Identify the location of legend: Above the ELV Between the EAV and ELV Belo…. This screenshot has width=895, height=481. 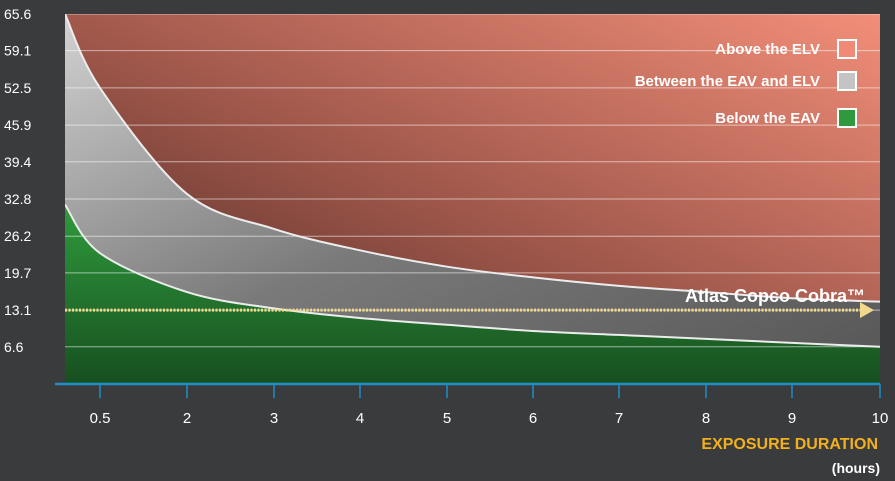
(746, 83).